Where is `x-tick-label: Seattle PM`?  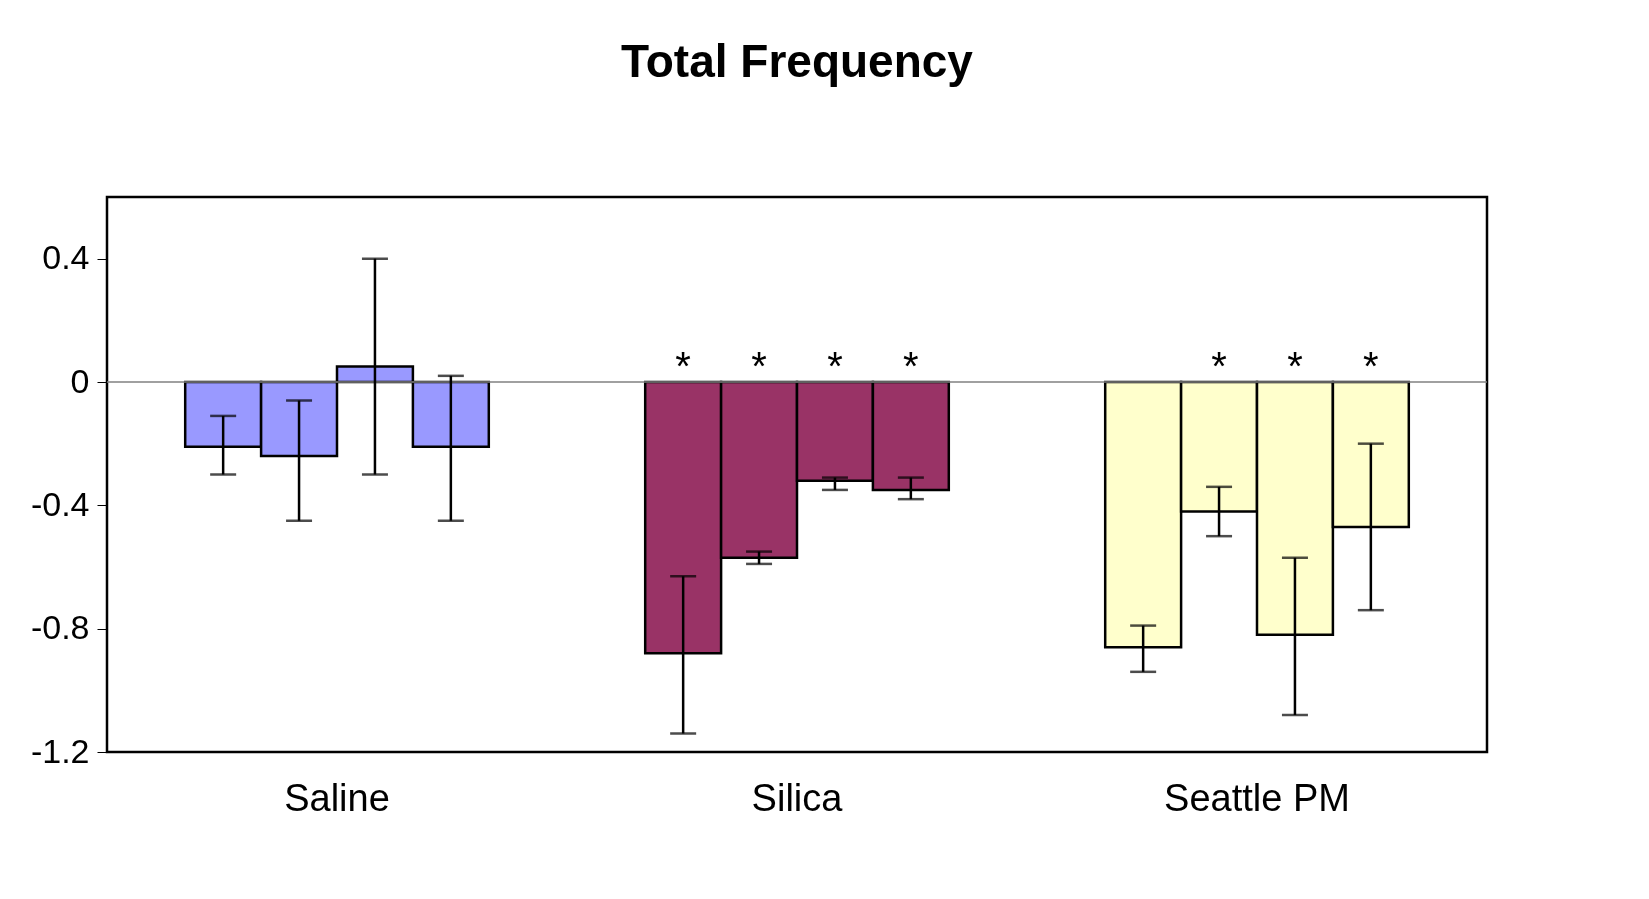
x-tick-label: Seattle PM is located at coordinates (1257, 797).